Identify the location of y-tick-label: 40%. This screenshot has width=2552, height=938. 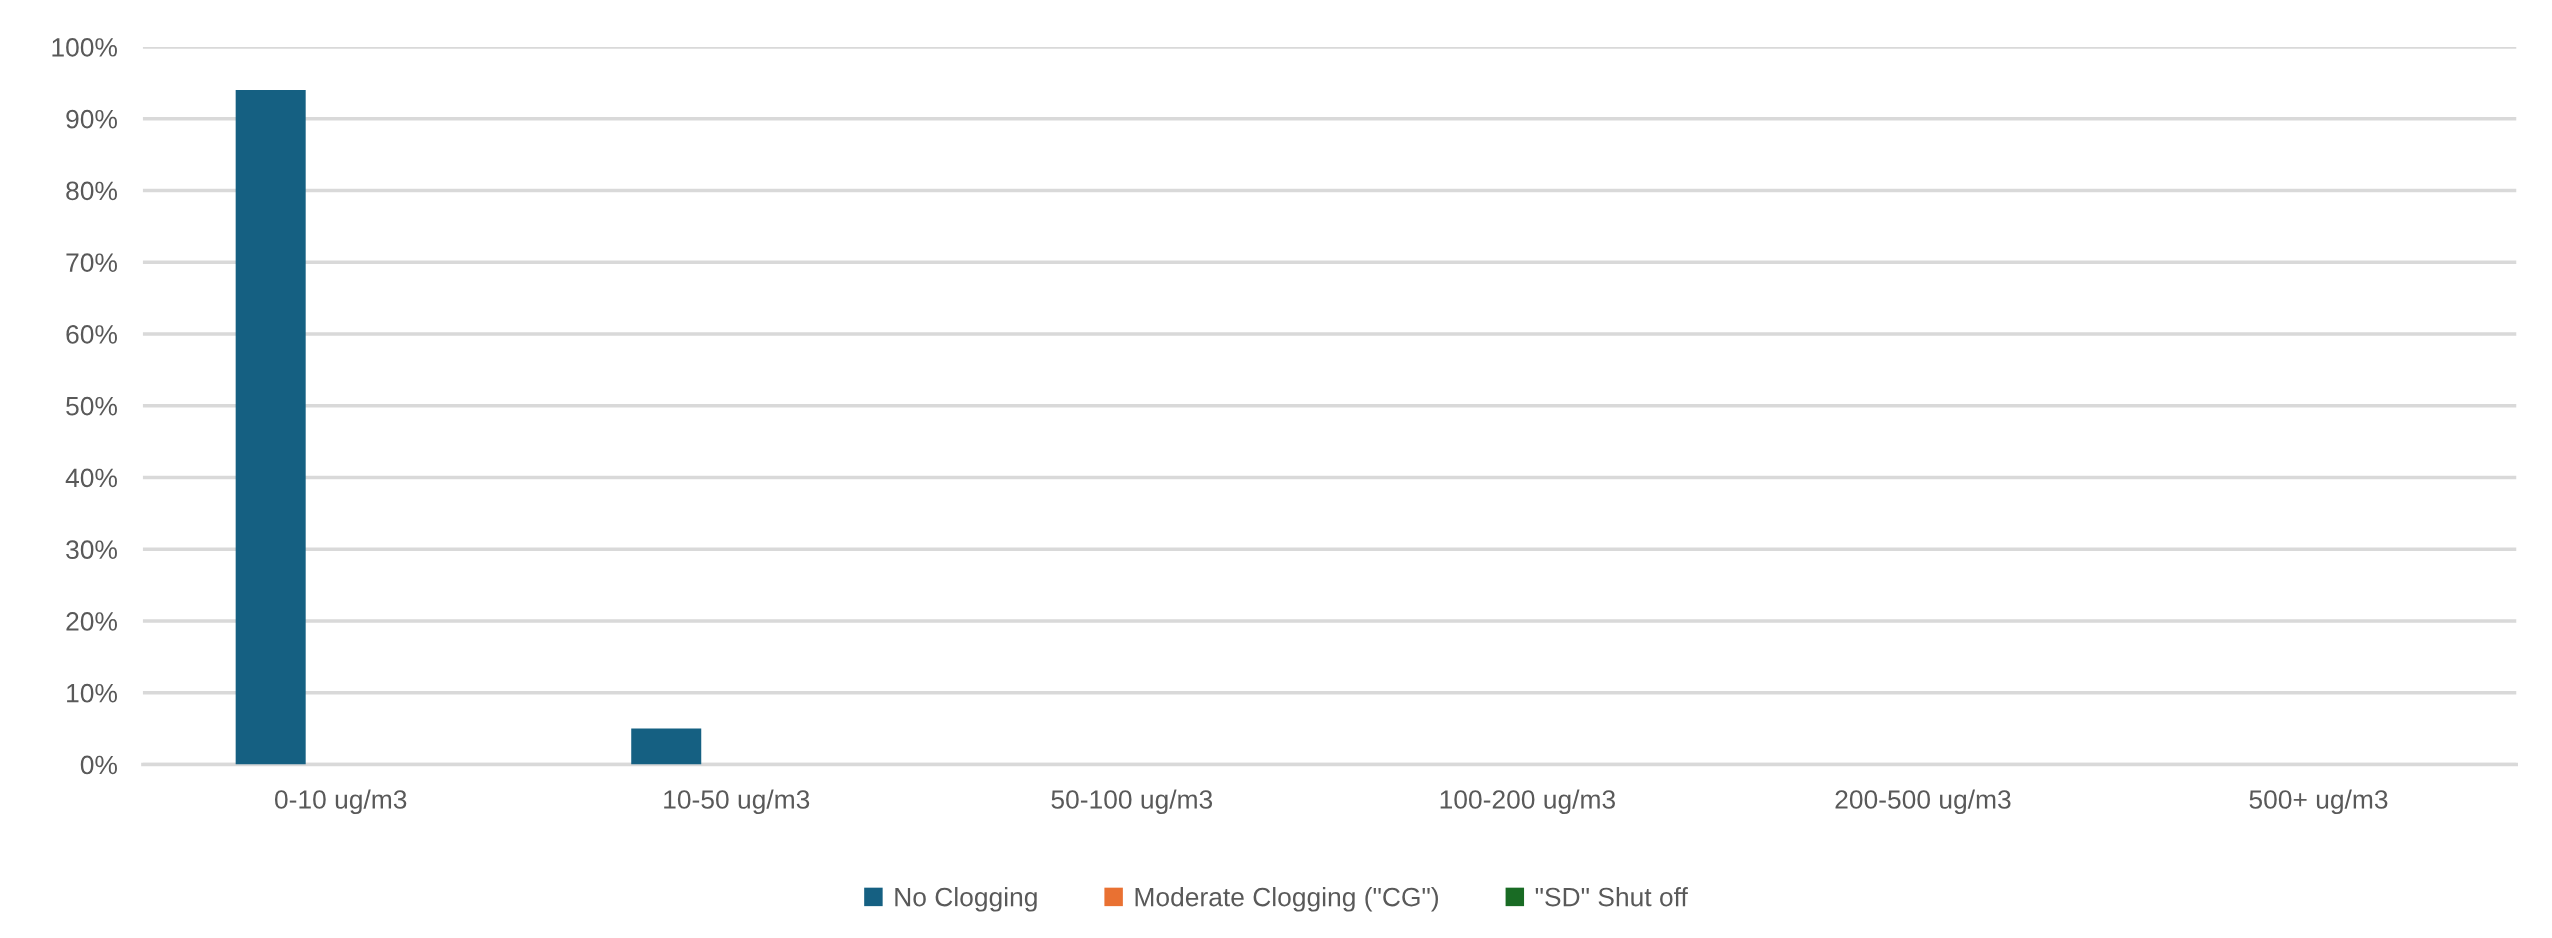
(91, 478).